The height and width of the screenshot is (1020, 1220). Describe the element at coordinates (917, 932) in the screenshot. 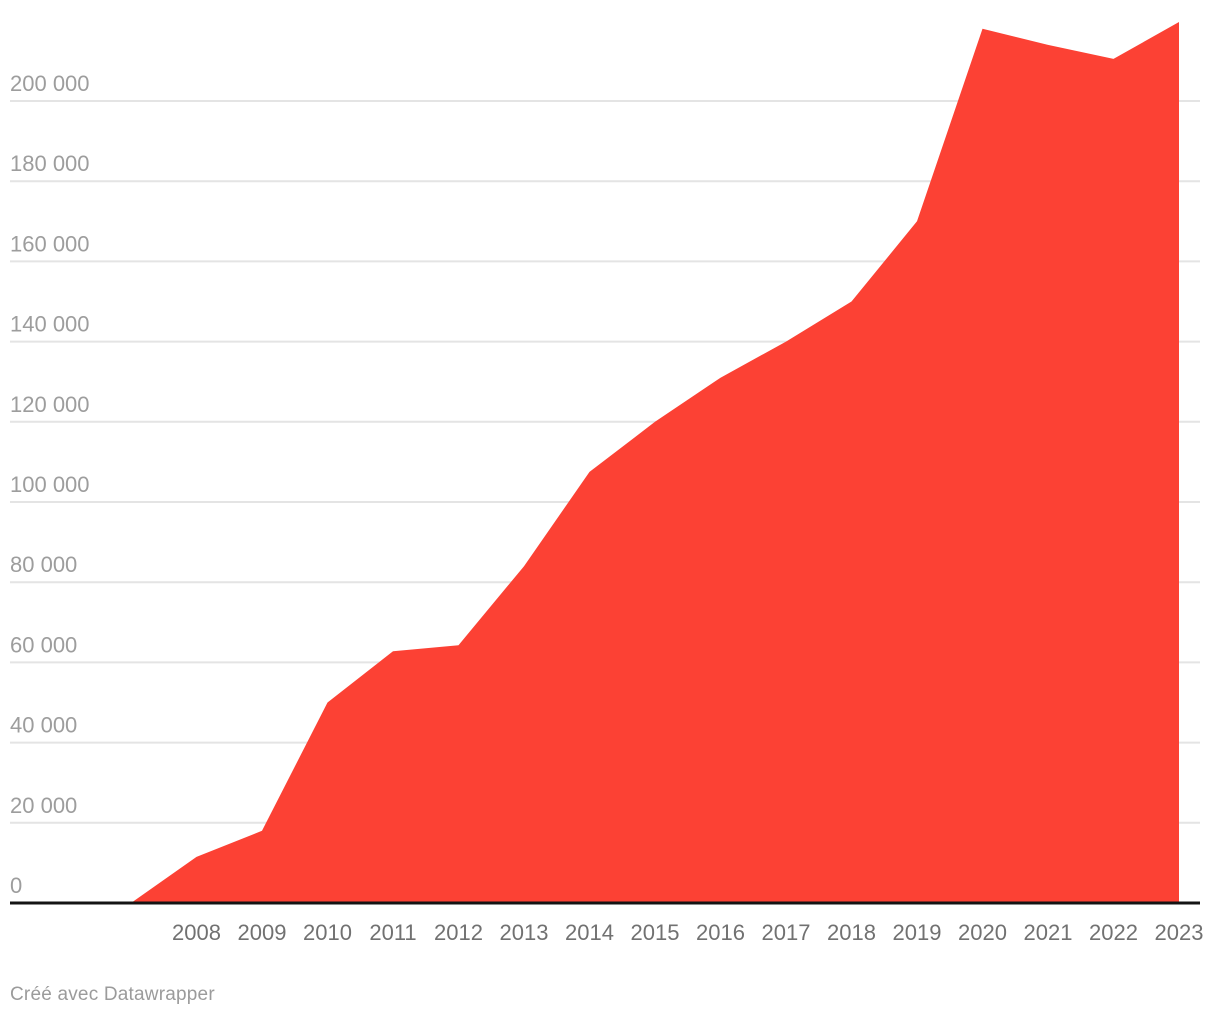

I see `x-tick-label: 2019` at that location.